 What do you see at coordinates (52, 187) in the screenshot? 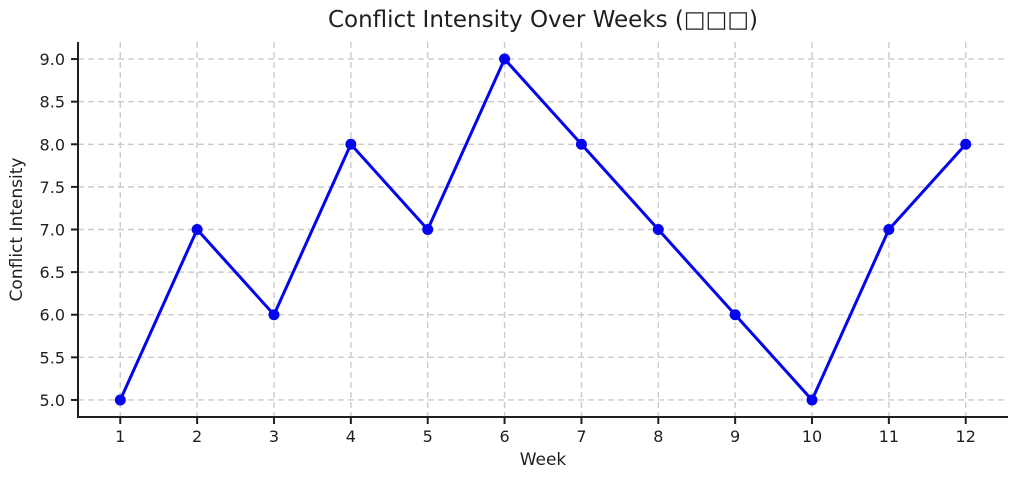
I see `y-tick-label: 7.5` at bounding box center [52, 187].